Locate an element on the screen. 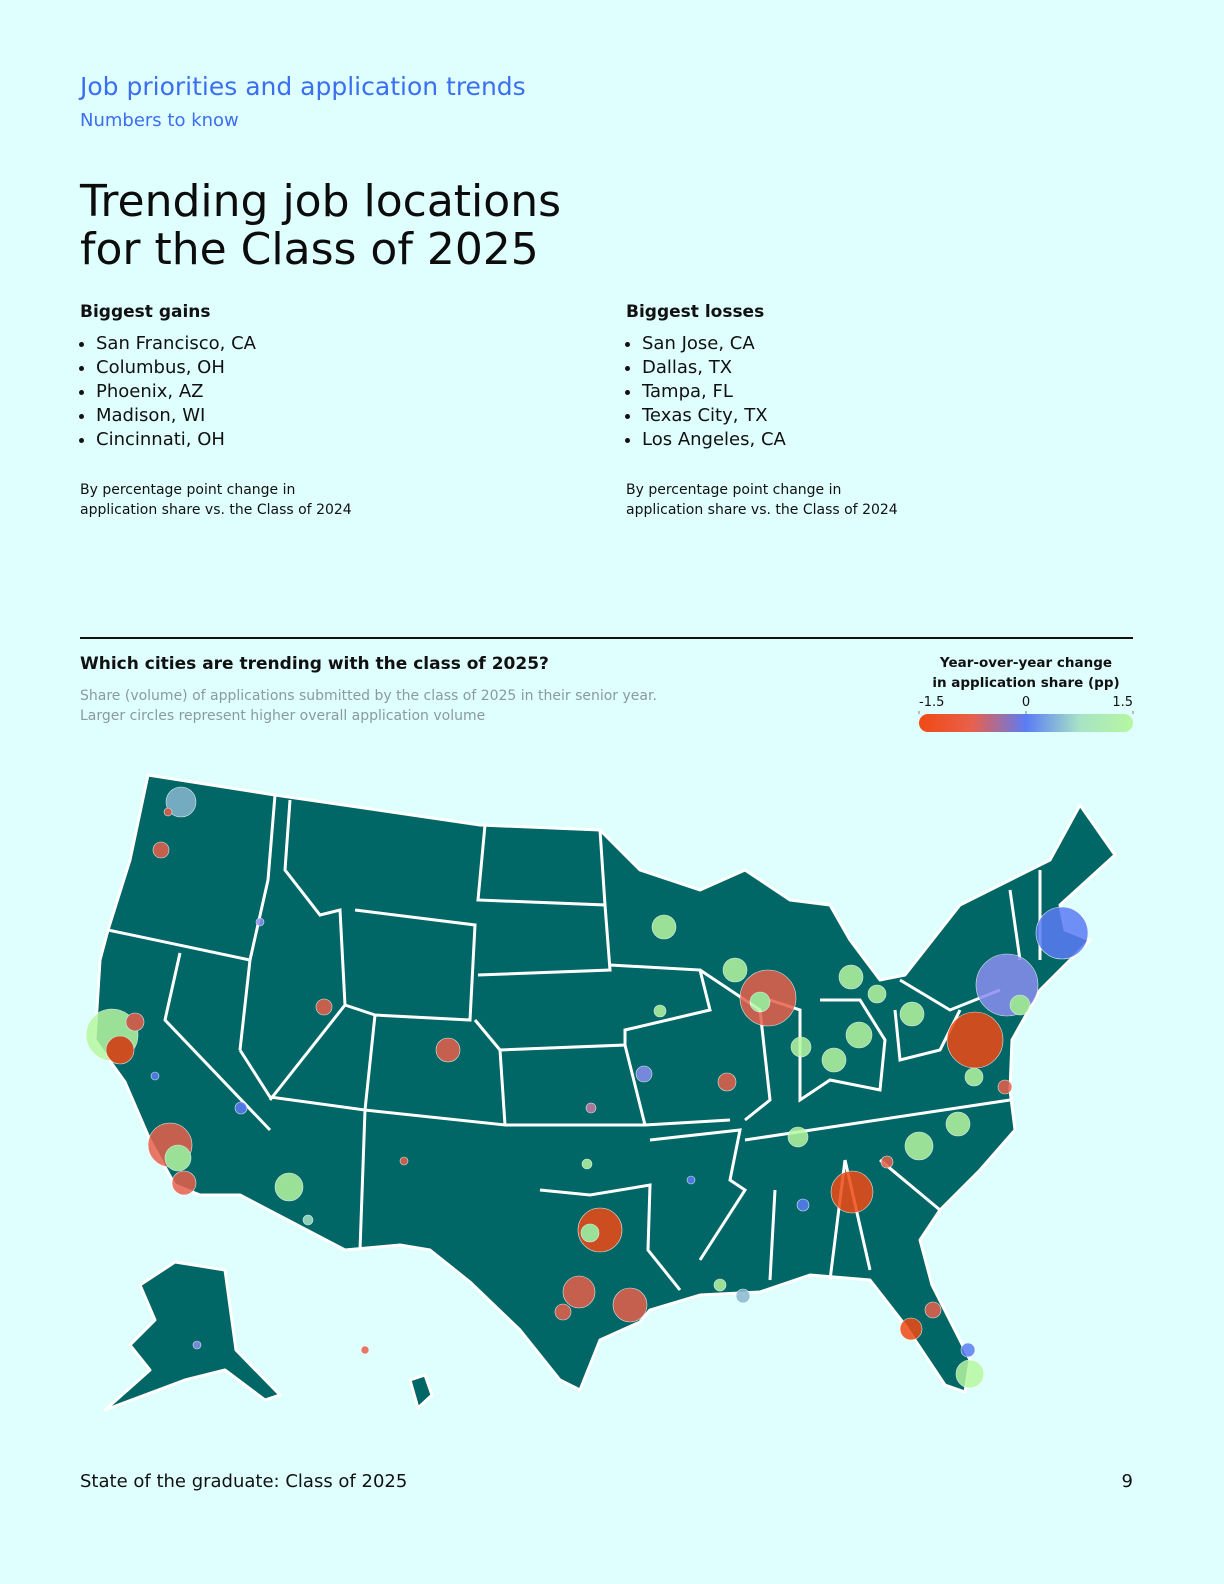  legend-bar is located at coordinates (1026, 723).